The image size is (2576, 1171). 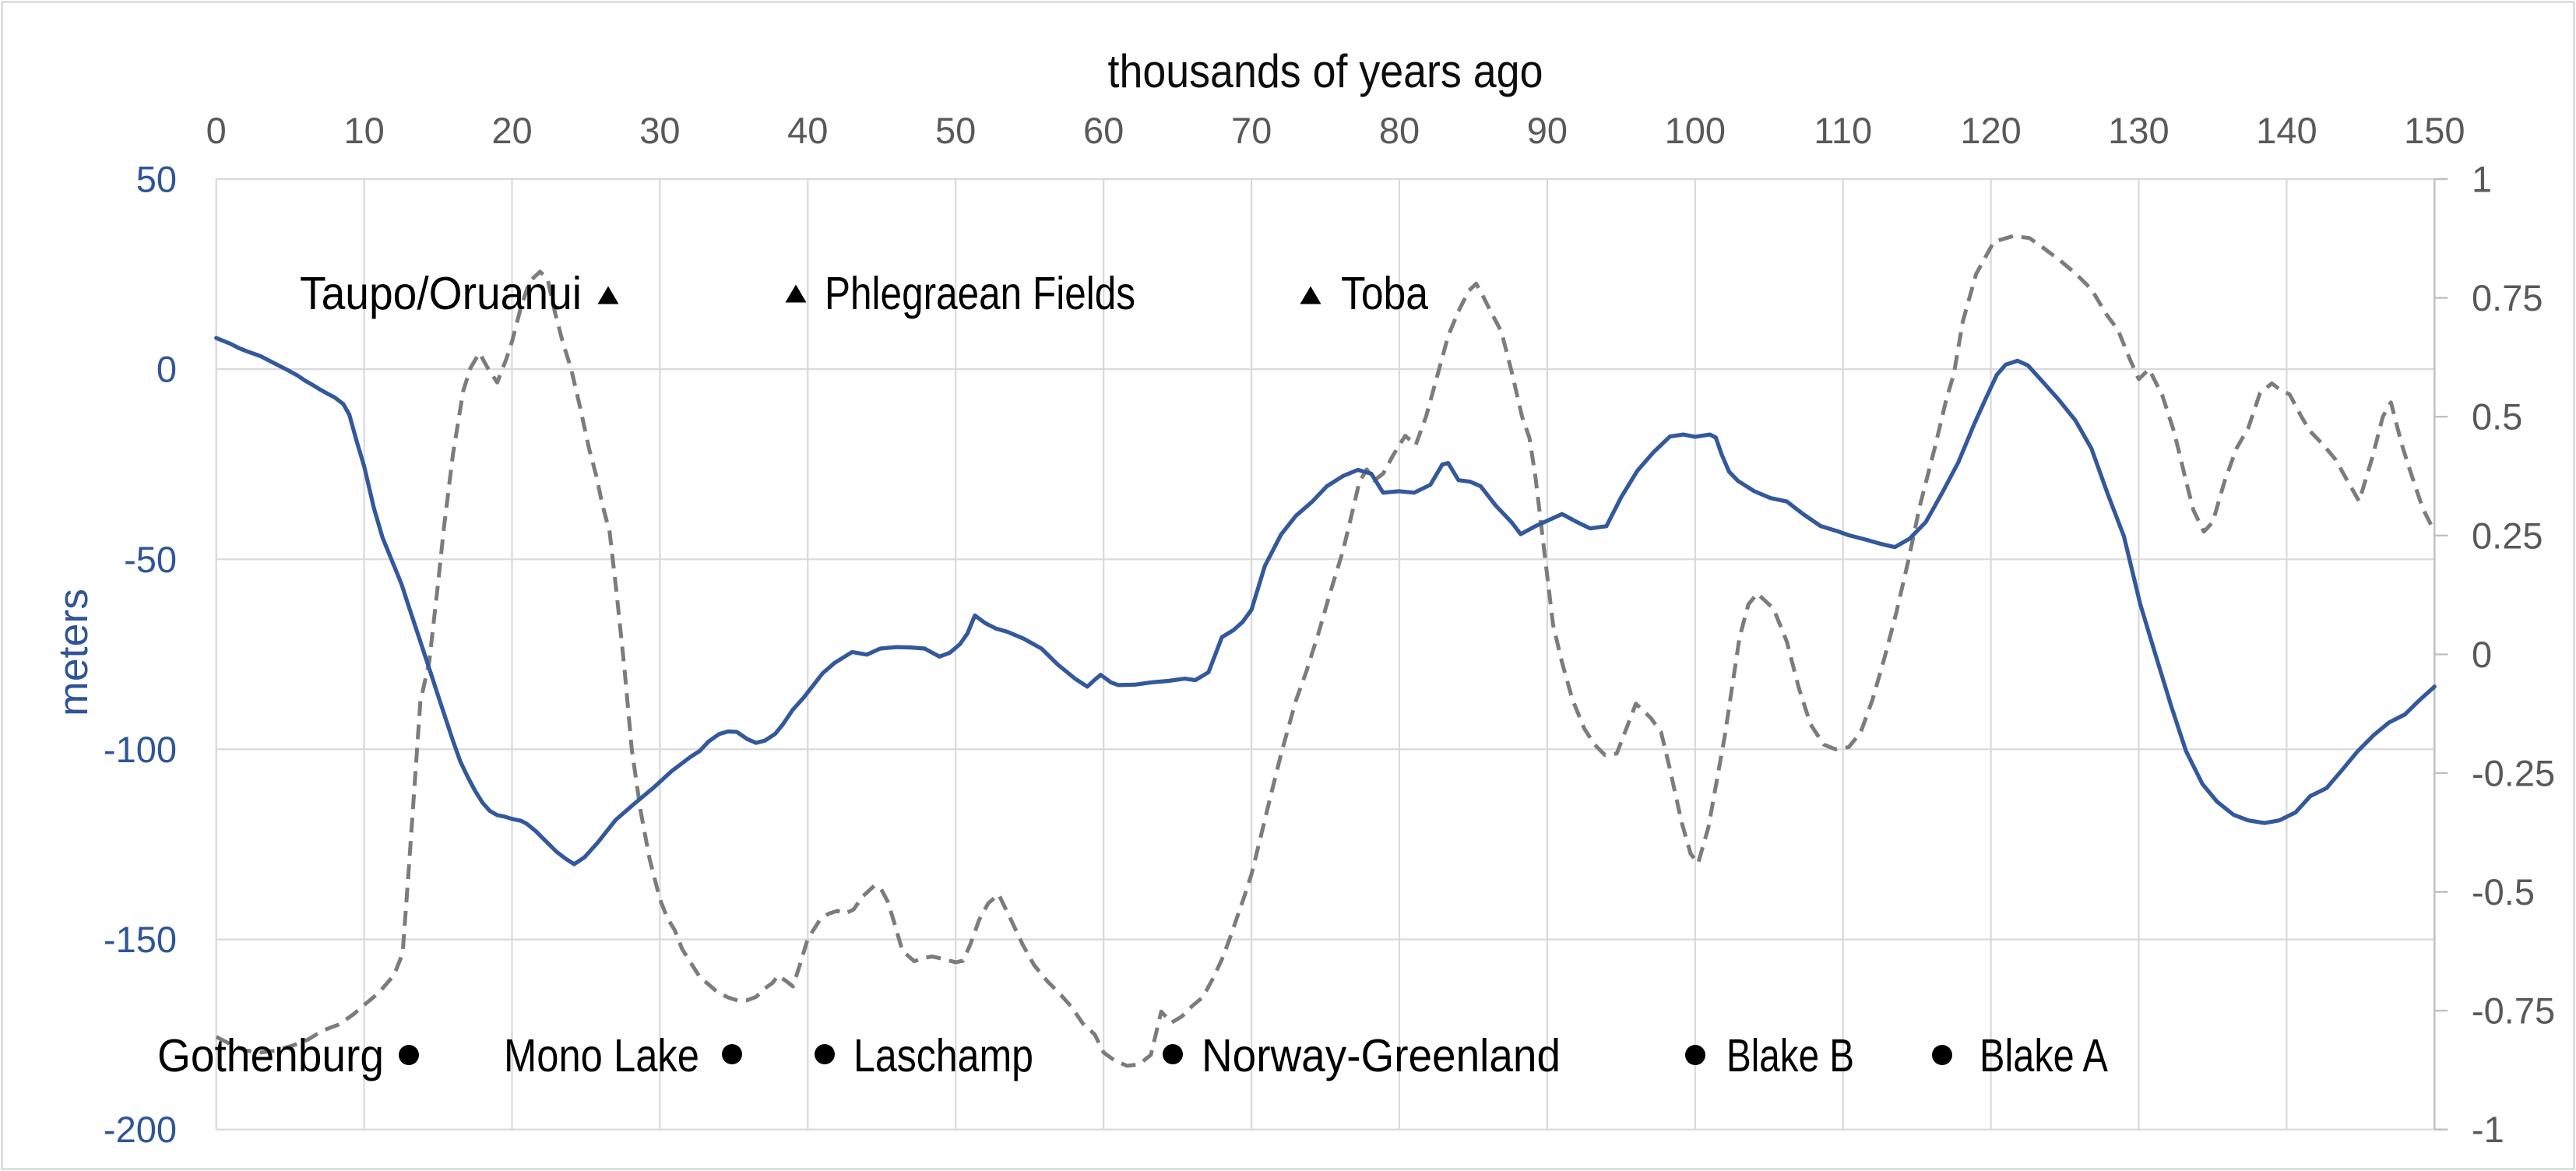 I want to click on svg-text: 150, so click(x=2434, y=131).